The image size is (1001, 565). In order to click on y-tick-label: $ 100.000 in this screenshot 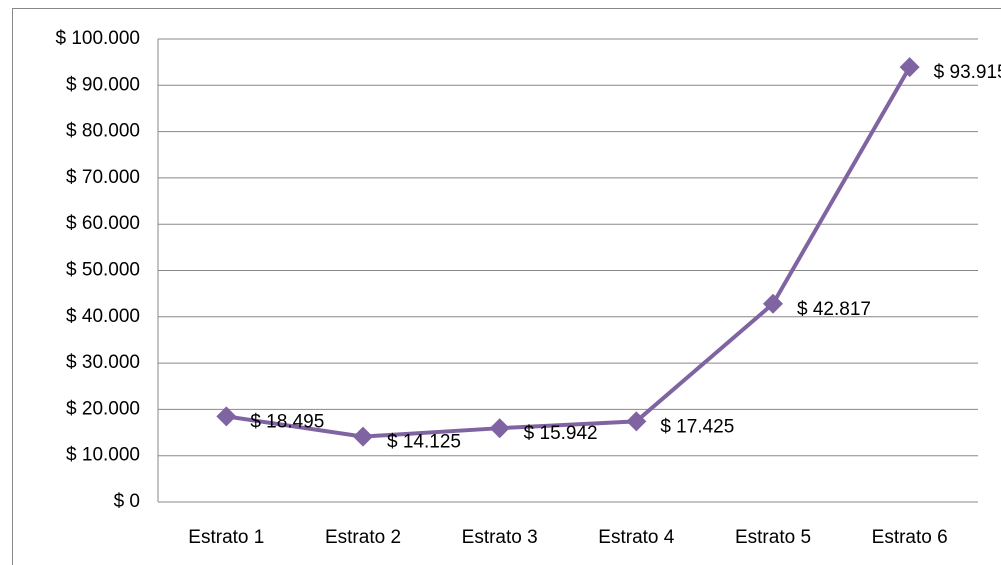, I will do `click(97, 38)`.